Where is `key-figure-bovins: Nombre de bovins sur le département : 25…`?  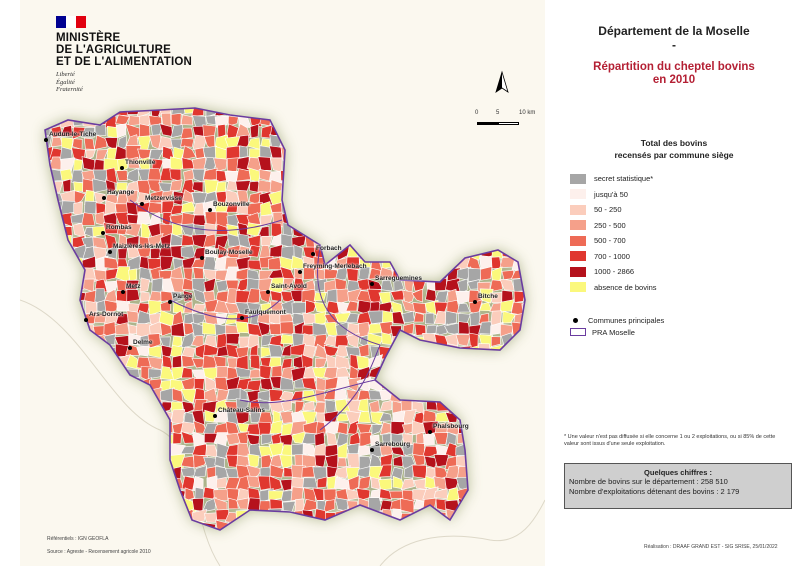
key-figure-bovins: Nombre de bovins sur le département : 25… is located at coordinates (648, 481).